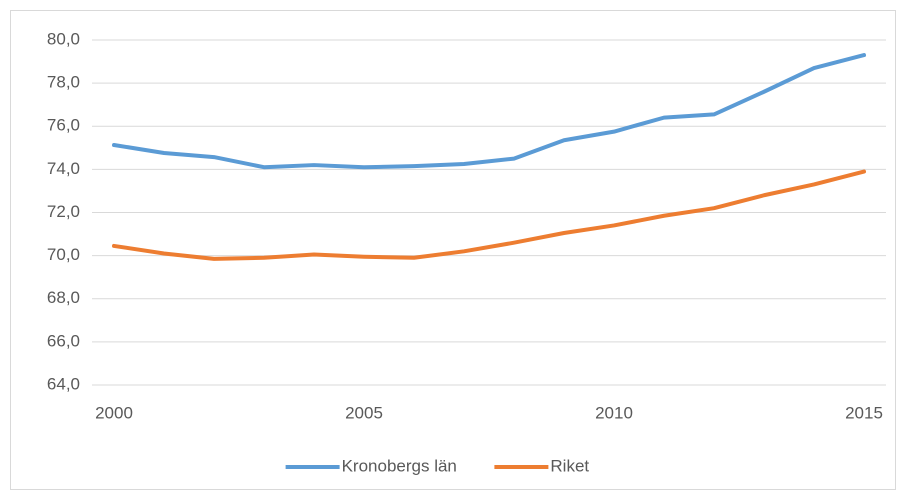 This screenshot has height=501, width=906. Describe the element at coordinates (114, 412) in the screenshot. I see `x-tick-label: 2000` at that location.